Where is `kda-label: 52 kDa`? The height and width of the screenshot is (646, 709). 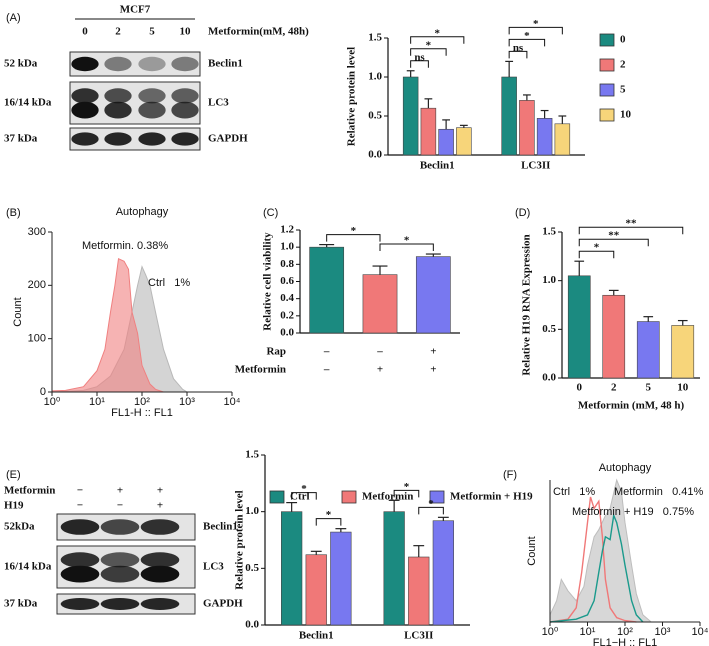
kda-label: 52 kDa is located at coordinates (21, 64).